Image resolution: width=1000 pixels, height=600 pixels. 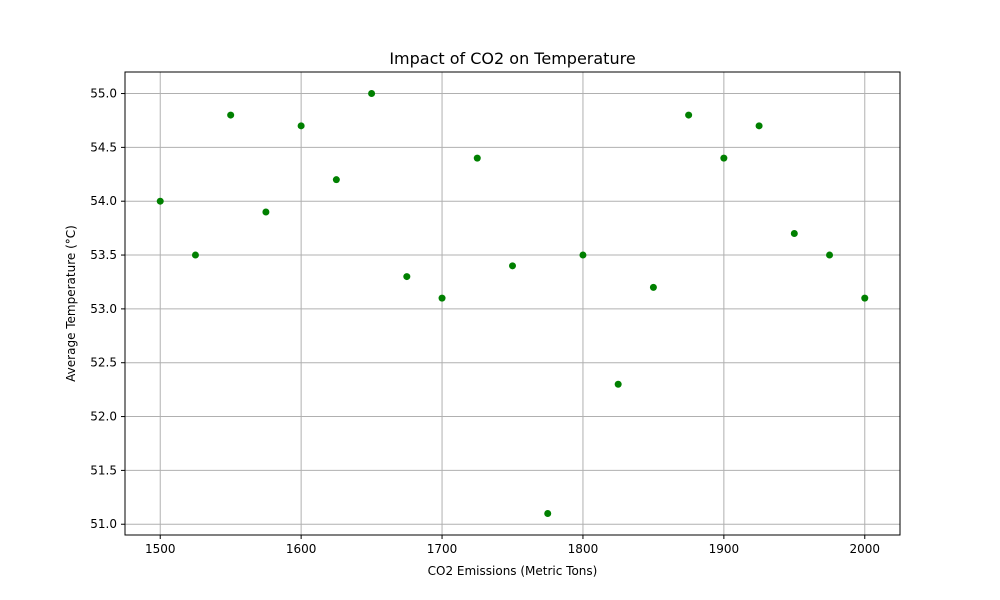 What do you see at coordinates (71, 303) in the screenshot?
I see `y-axis-label: Average Temperature (°C)` at bounding box center [71, 303].